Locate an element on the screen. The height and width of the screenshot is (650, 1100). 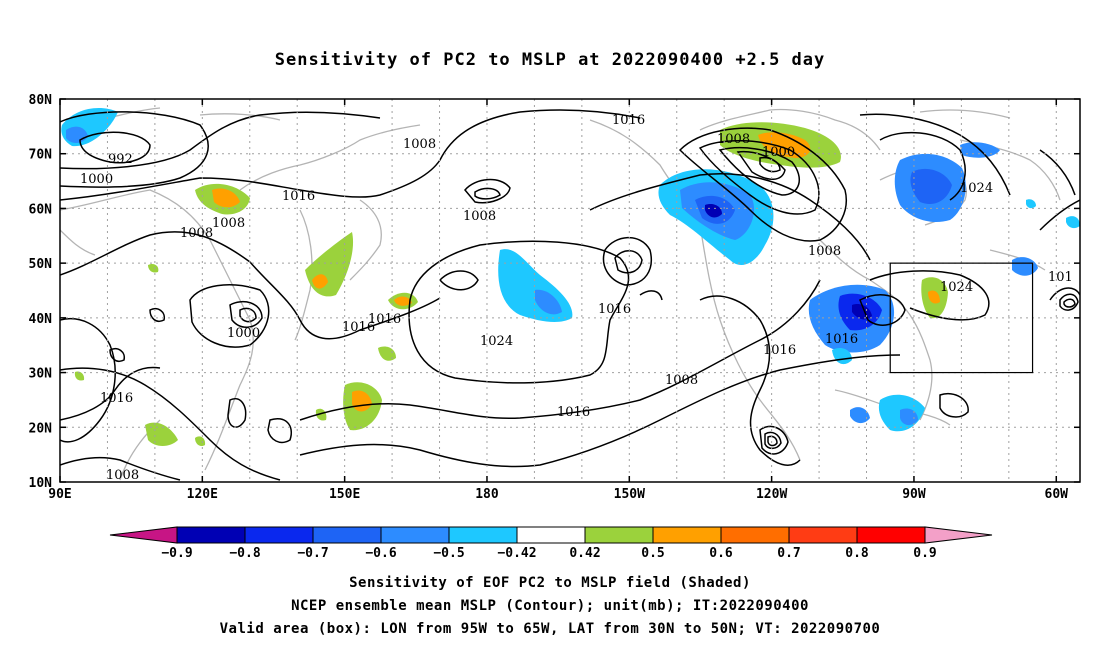
valid-area-box is located at coordinates (961, 318).